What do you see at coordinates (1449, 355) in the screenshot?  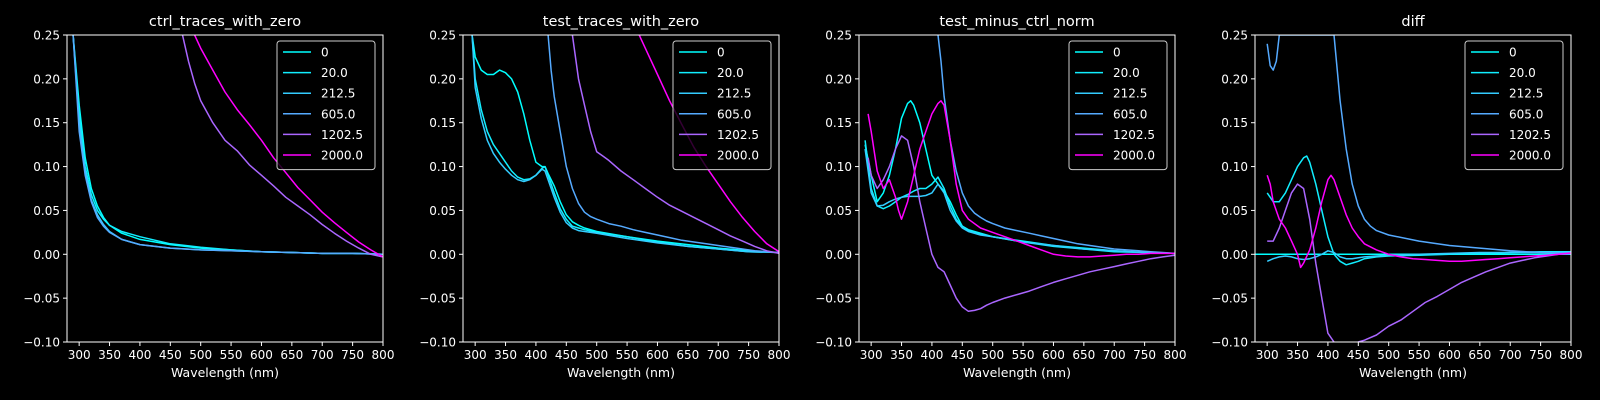 I see `x-tick-label: 600` at bounding box center [1449, 355].